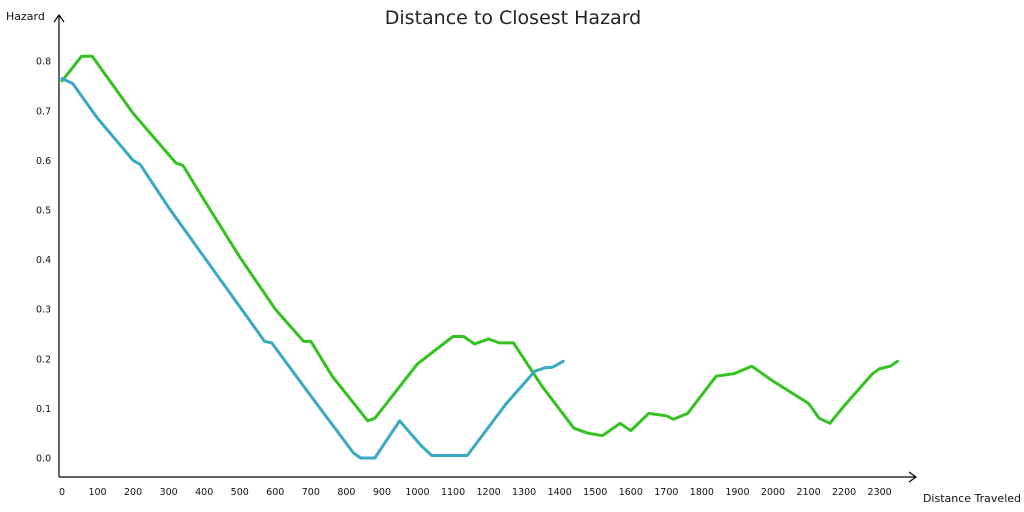  I want to click on x-tick-label: 1900, so click(737, 492).